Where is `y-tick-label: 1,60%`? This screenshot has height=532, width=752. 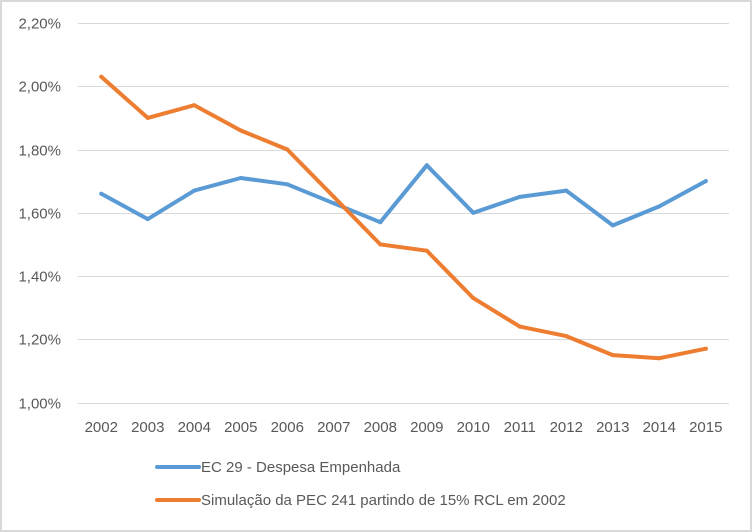
y-tick-label: 1,60% is located at coordinates (39, 214).